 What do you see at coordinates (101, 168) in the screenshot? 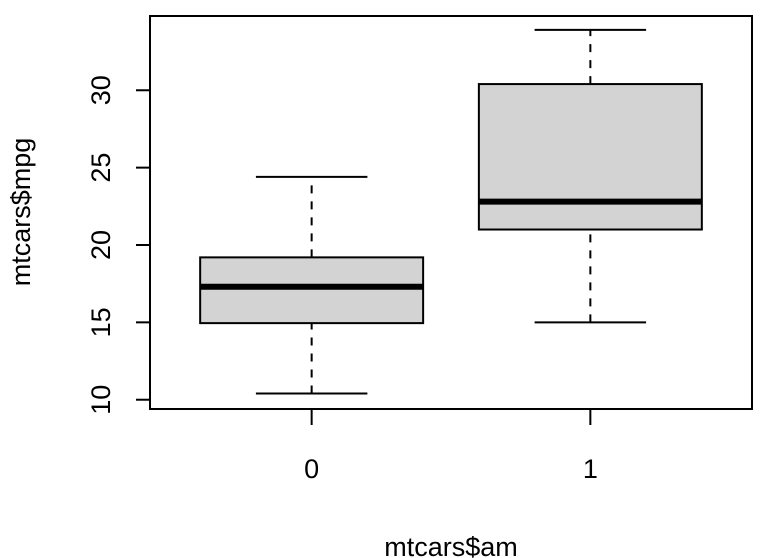
I see `y-tick-label: 25` at bounding box center [101, 168].